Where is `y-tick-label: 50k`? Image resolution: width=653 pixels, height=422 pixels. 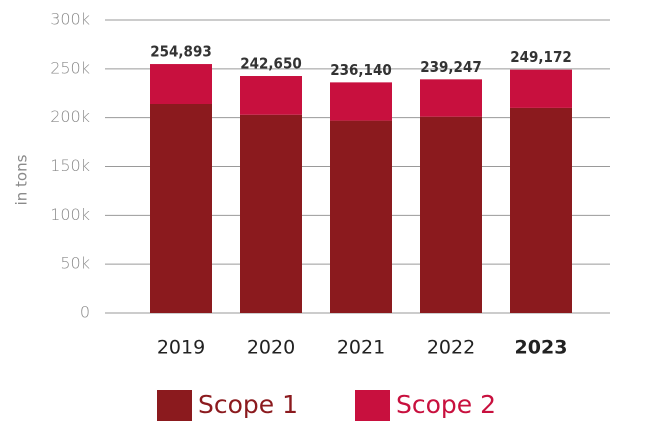
y-tick-label: 50k is located at coordinates (75, 263).